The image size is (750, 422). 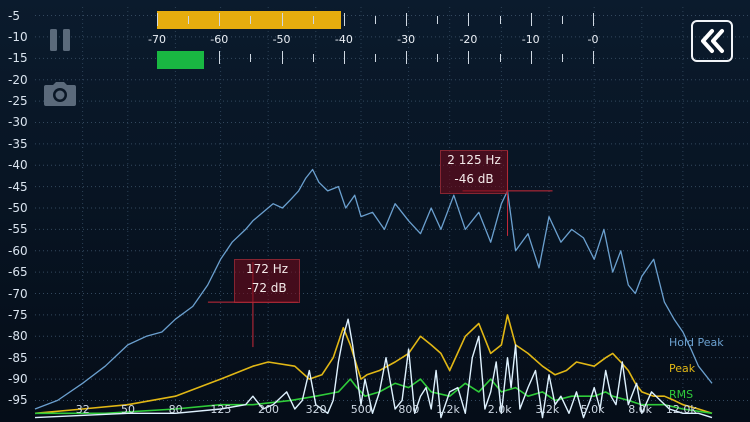 What do you see at coordinates (18, 208) in the screenshot?
I see `y-tick-label: -50` at bounding box center [18, 208].